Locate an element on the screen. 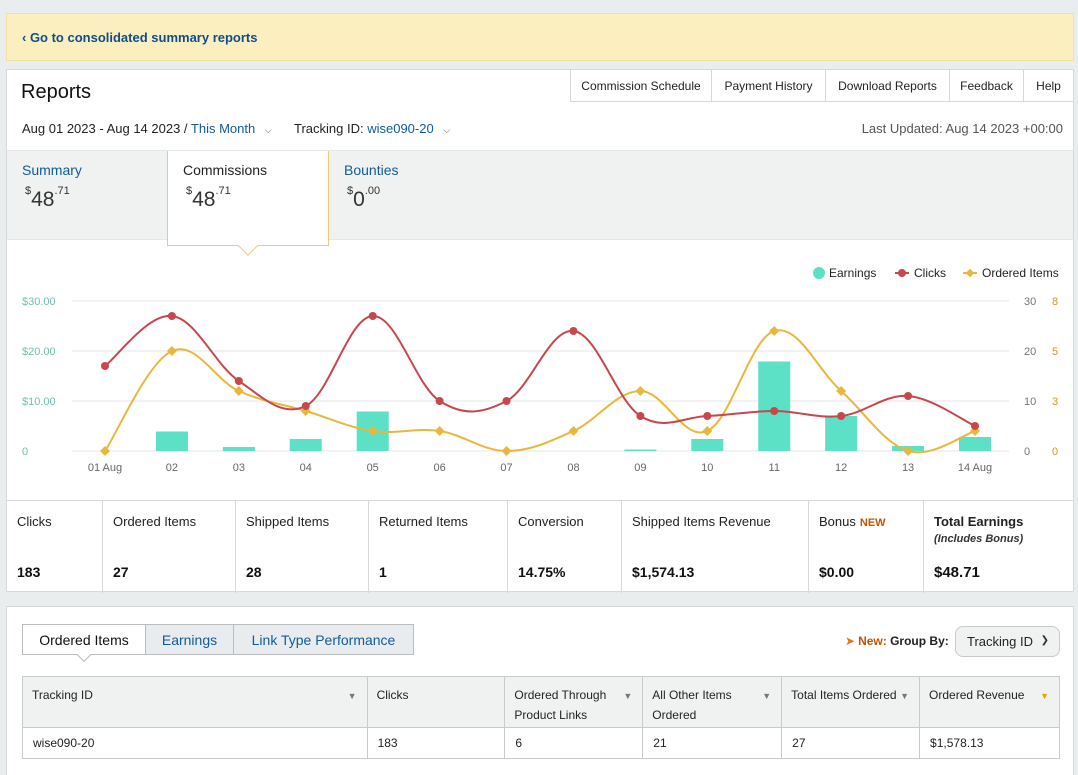 This screenshot has width=1078, height=775. tab-link-type-performance: Link Type Performance is located at coordinates (324, 639).